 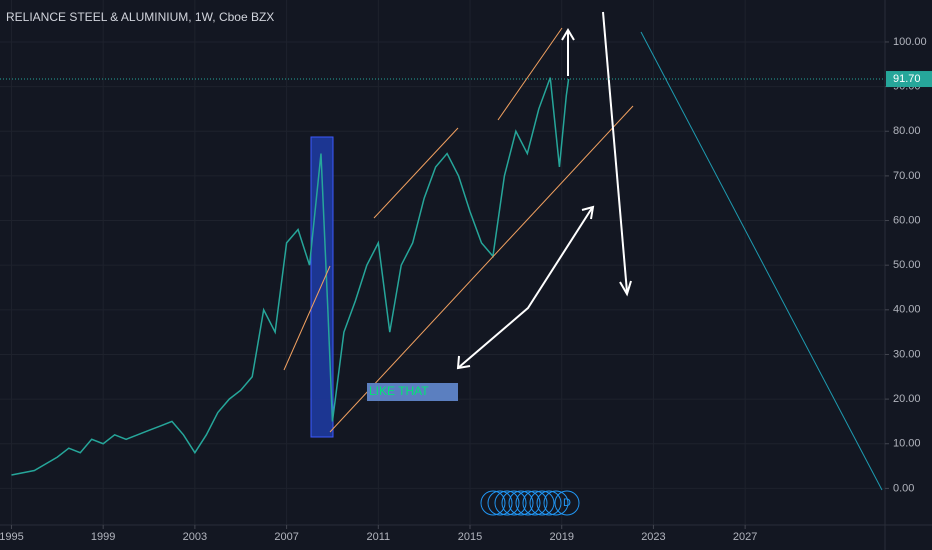 I want to click on last-price-label: 91.70, so click(x=907, y=79).